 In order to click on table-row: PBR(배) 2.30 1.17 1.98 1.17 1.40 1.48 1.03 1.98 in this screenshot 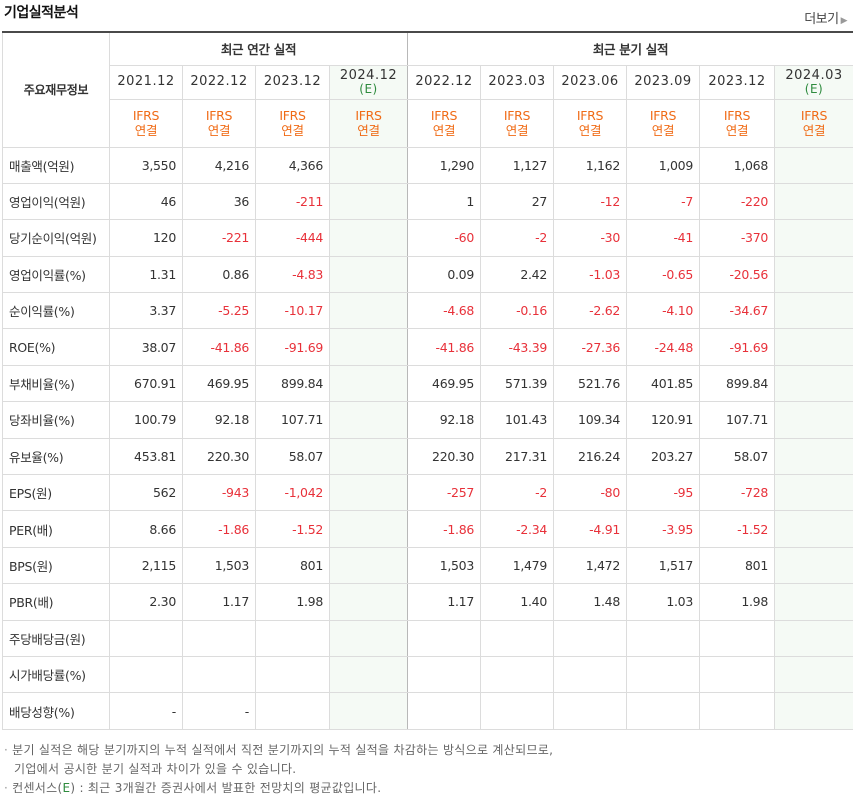, I will do `click(427, 602)`.